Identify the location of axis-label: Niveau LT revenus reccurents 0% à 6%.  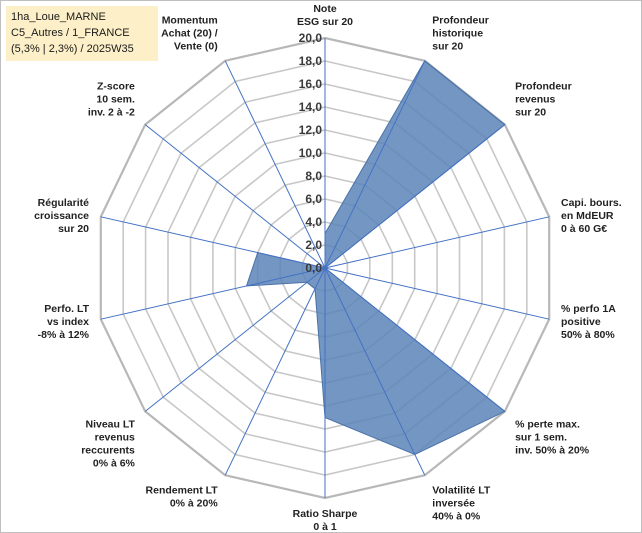
(108, 443).